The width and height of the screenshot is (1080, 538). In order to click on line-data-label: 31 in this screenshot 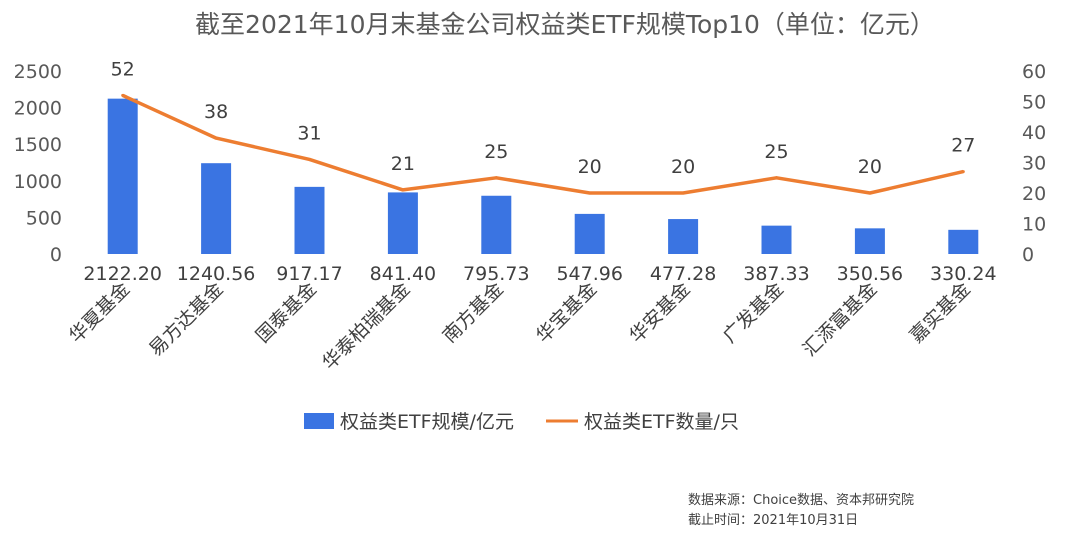, I will do `click(309, 133)`.